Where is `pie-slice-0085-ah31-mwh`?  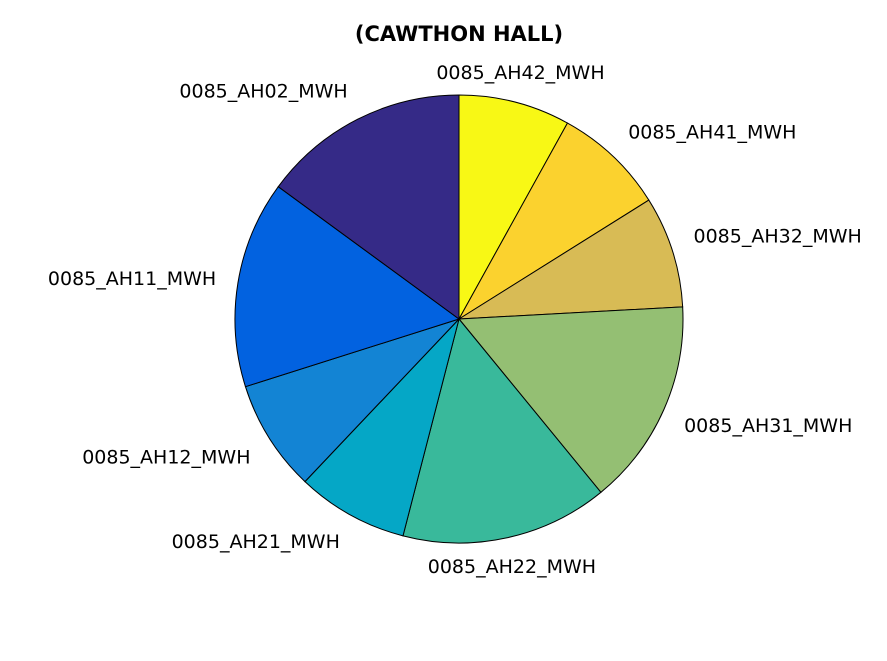 pie-slice-0085-ah31-mwh is located at coordinates (570, 400).